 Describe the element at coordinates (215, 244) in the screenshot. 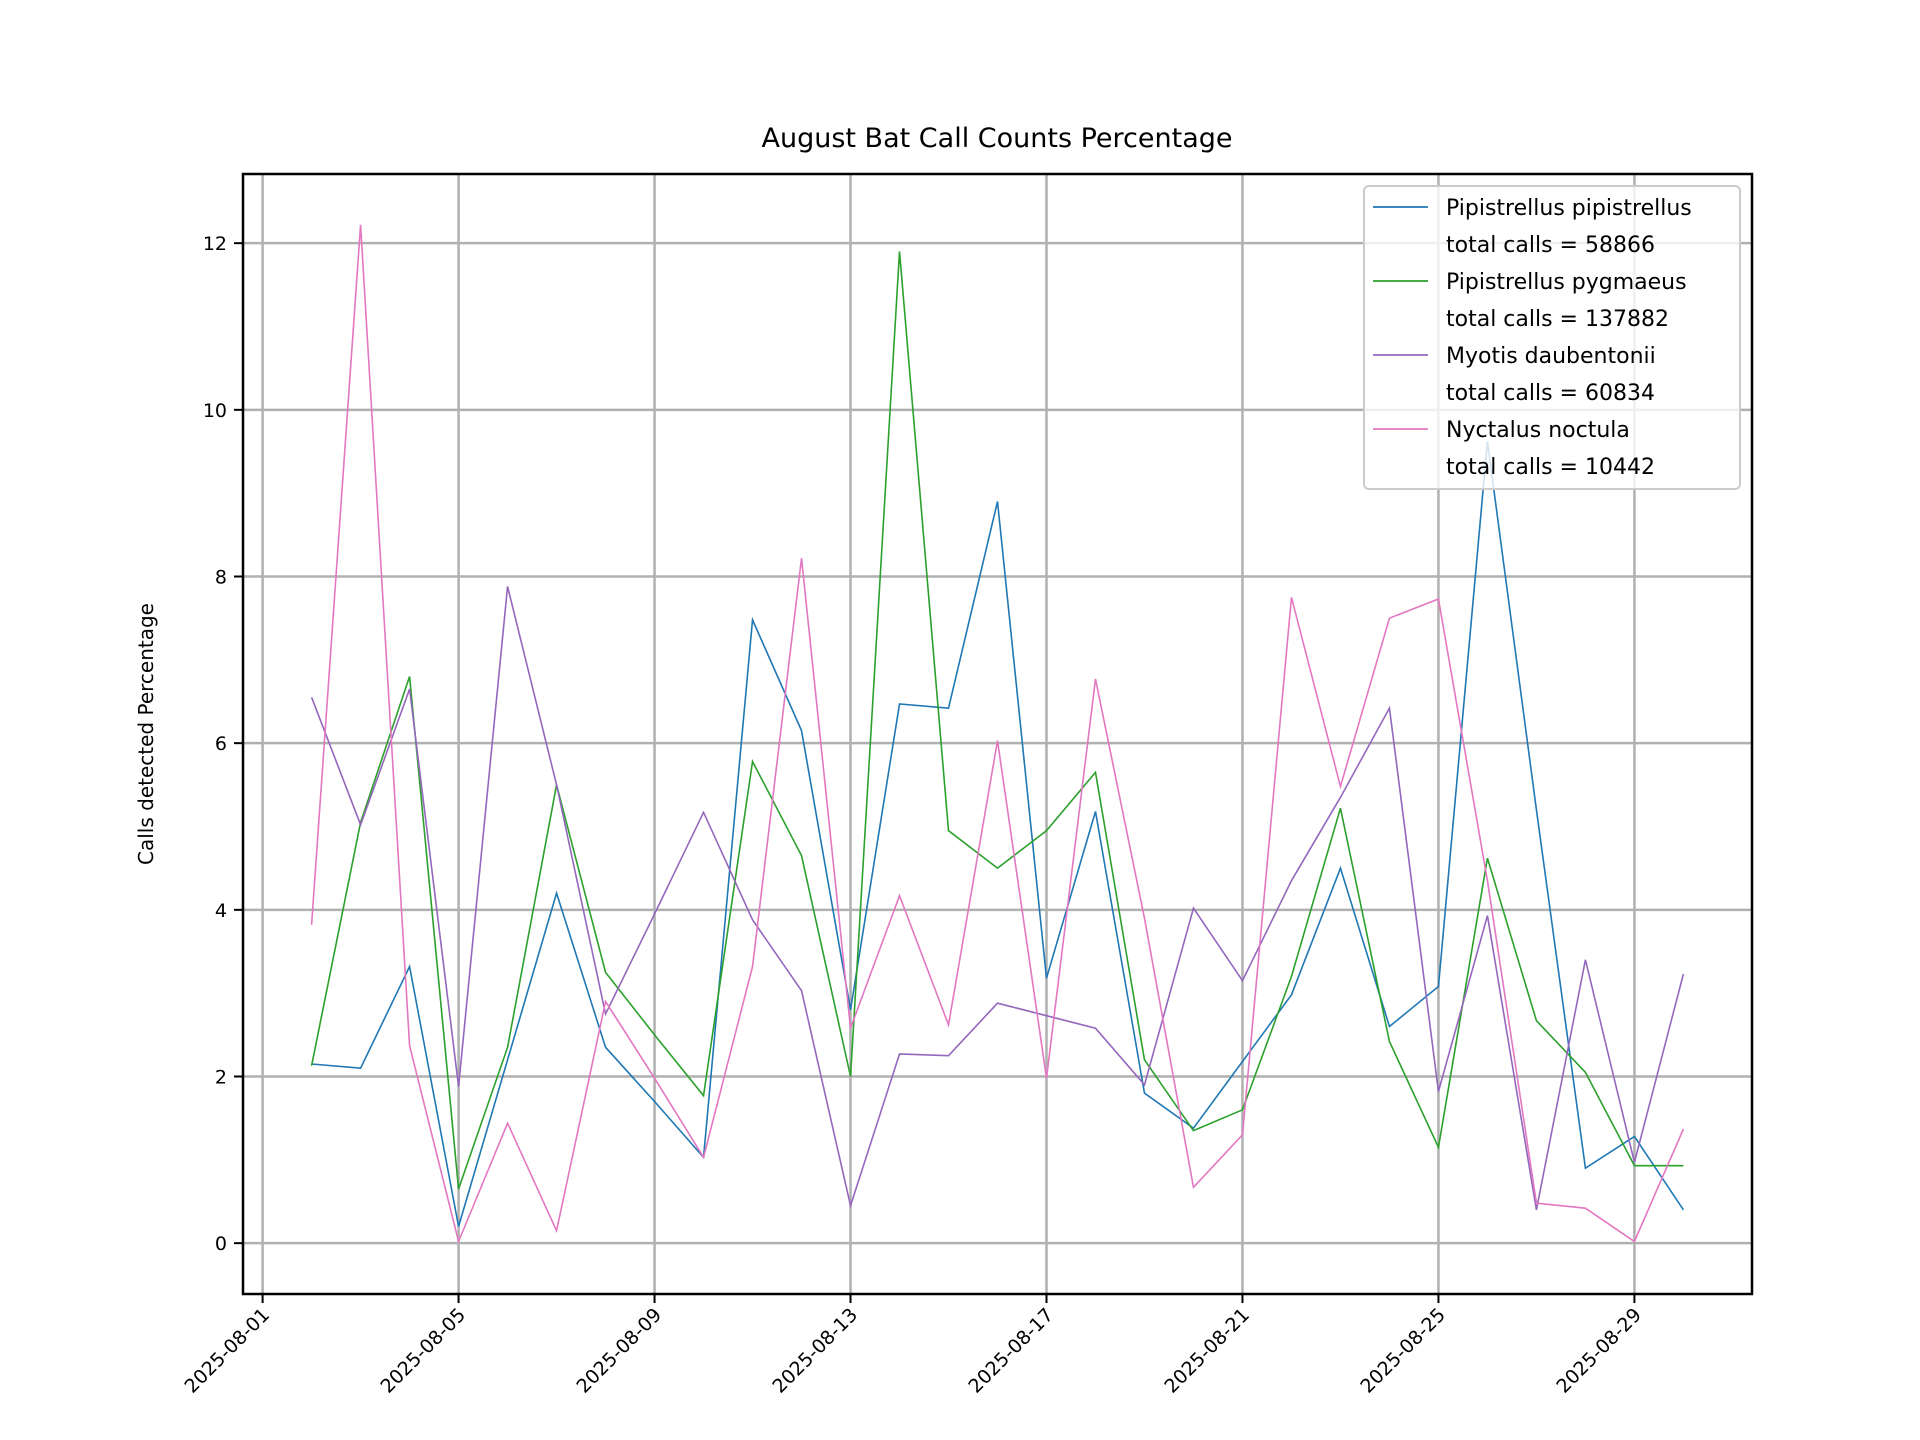

I see `y-tick-label: 12` at that location.